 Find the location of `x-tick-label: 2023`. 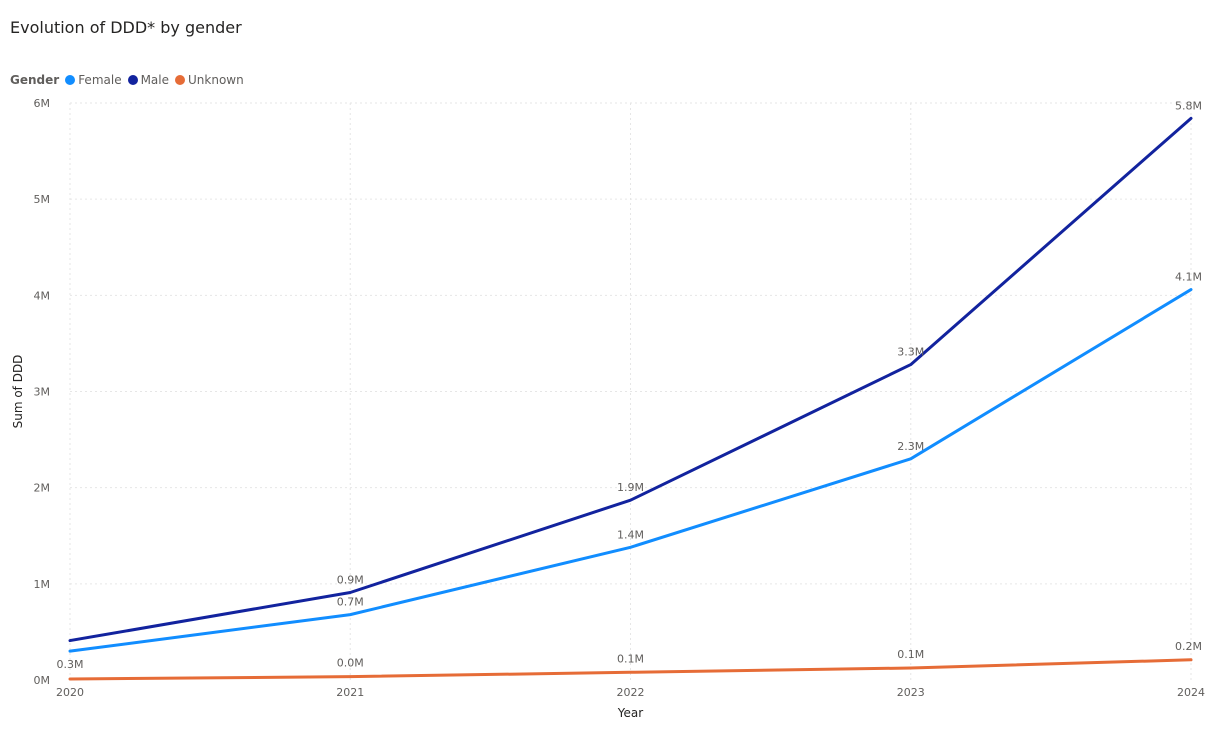

x-tick-label: 2023 is located at coordinates (911, 692).